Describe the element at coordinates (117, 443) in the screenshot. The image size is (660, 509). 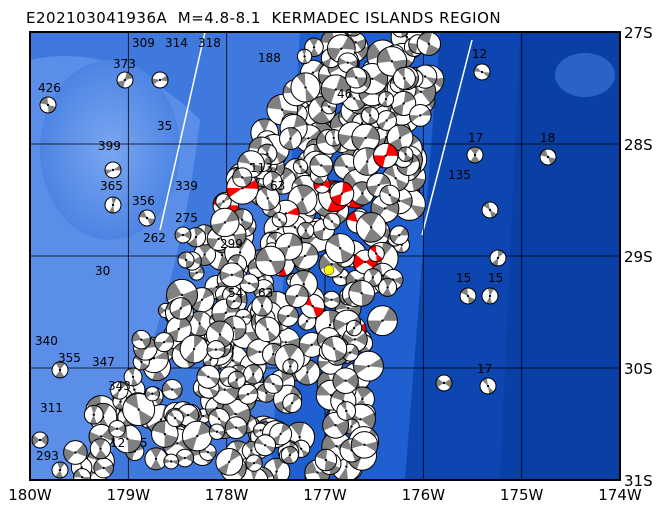
I see `depth-label: 12` at that location.